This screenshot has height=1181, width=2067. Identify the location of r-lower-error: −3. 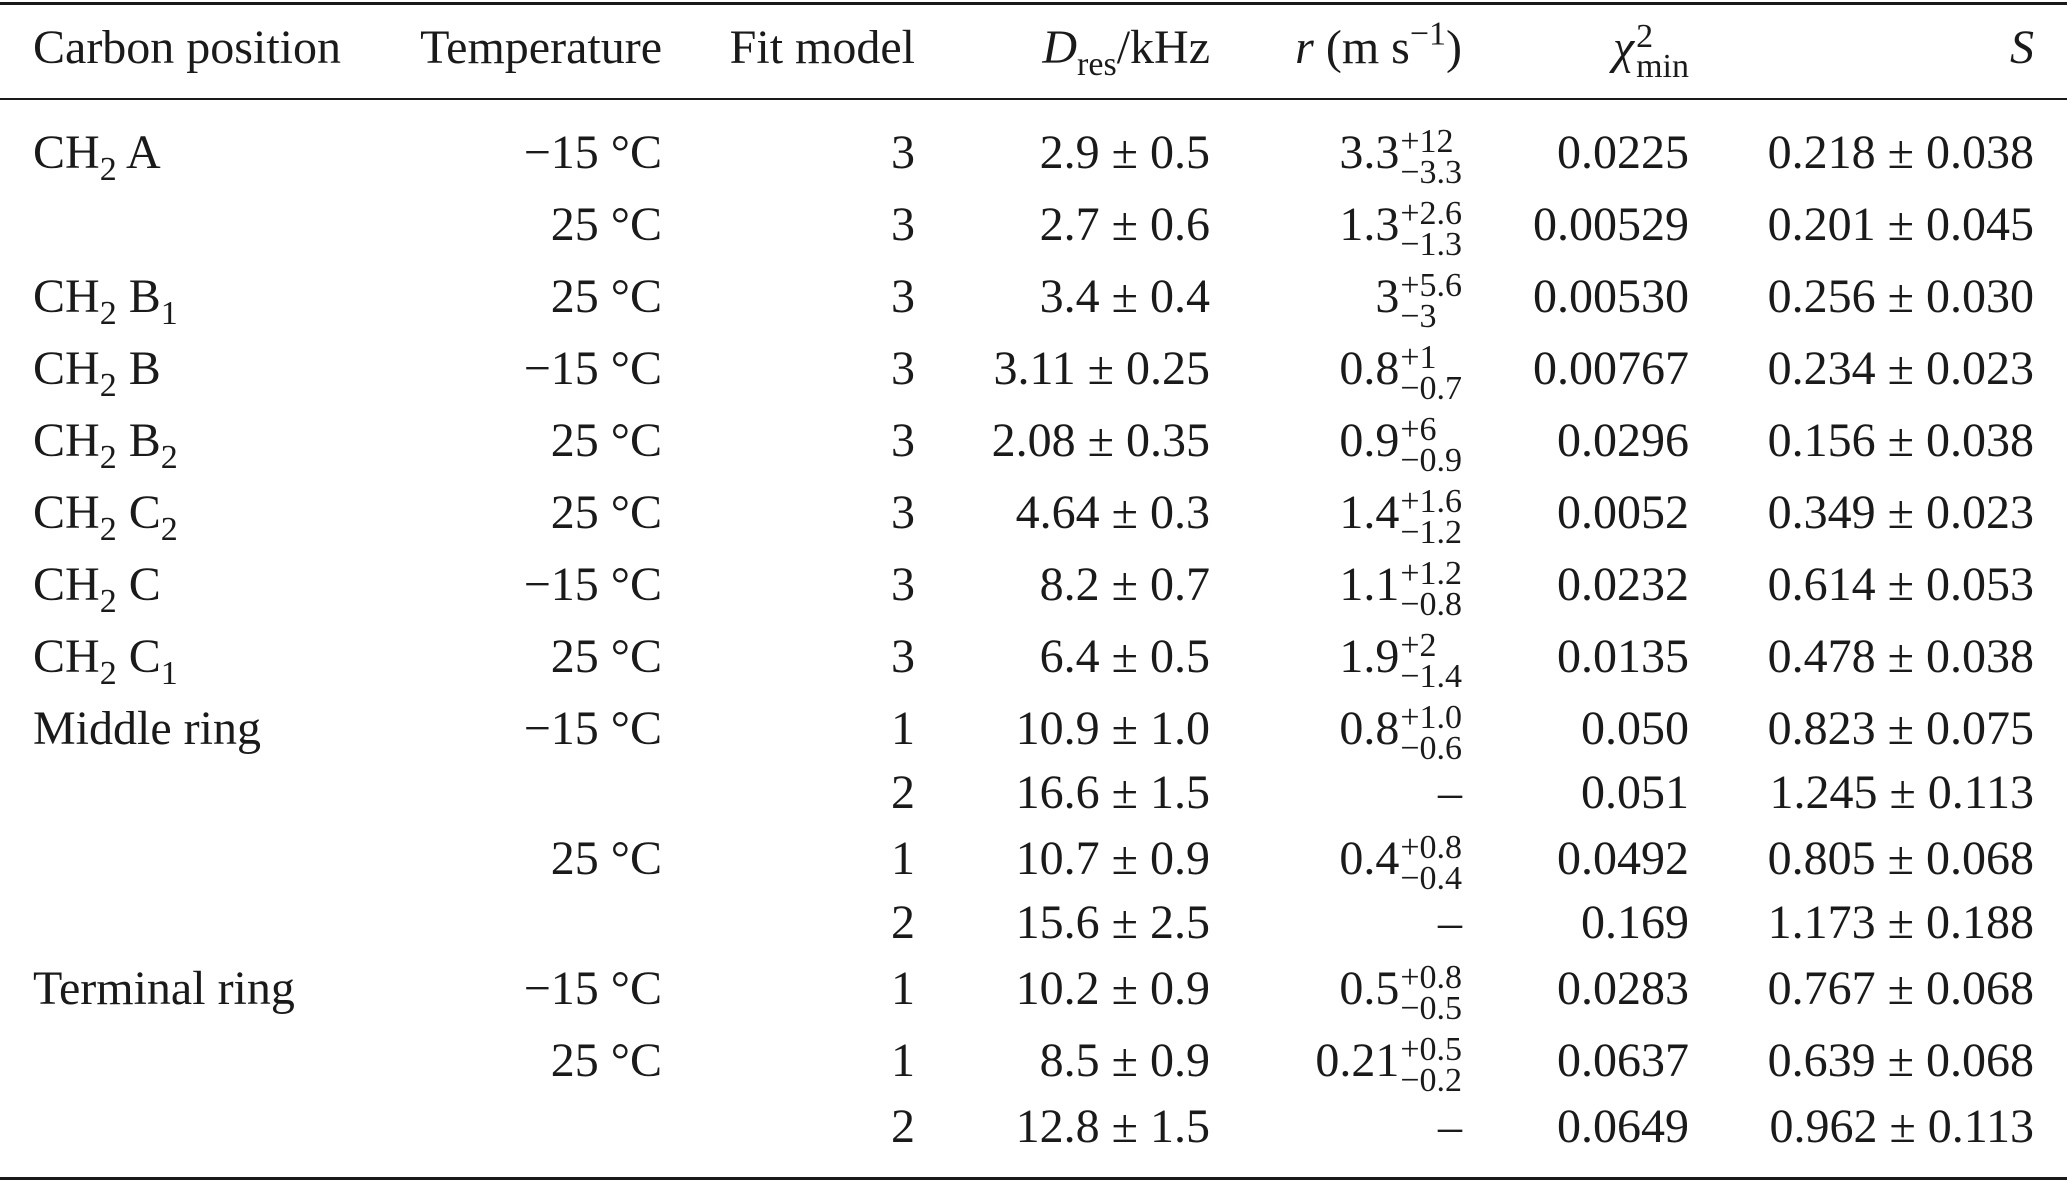
(1418, 316).